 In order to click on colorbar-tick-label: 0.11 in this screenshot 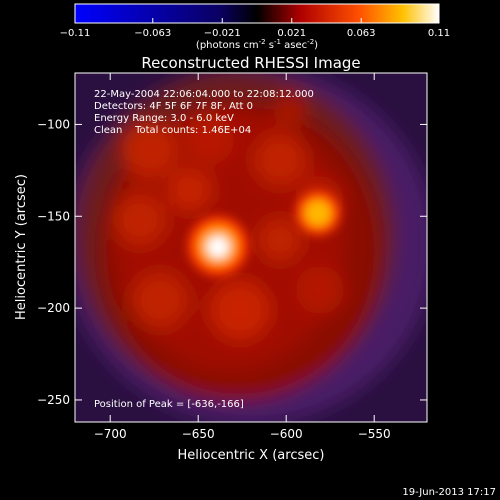, I will do `click(439, 33)`.